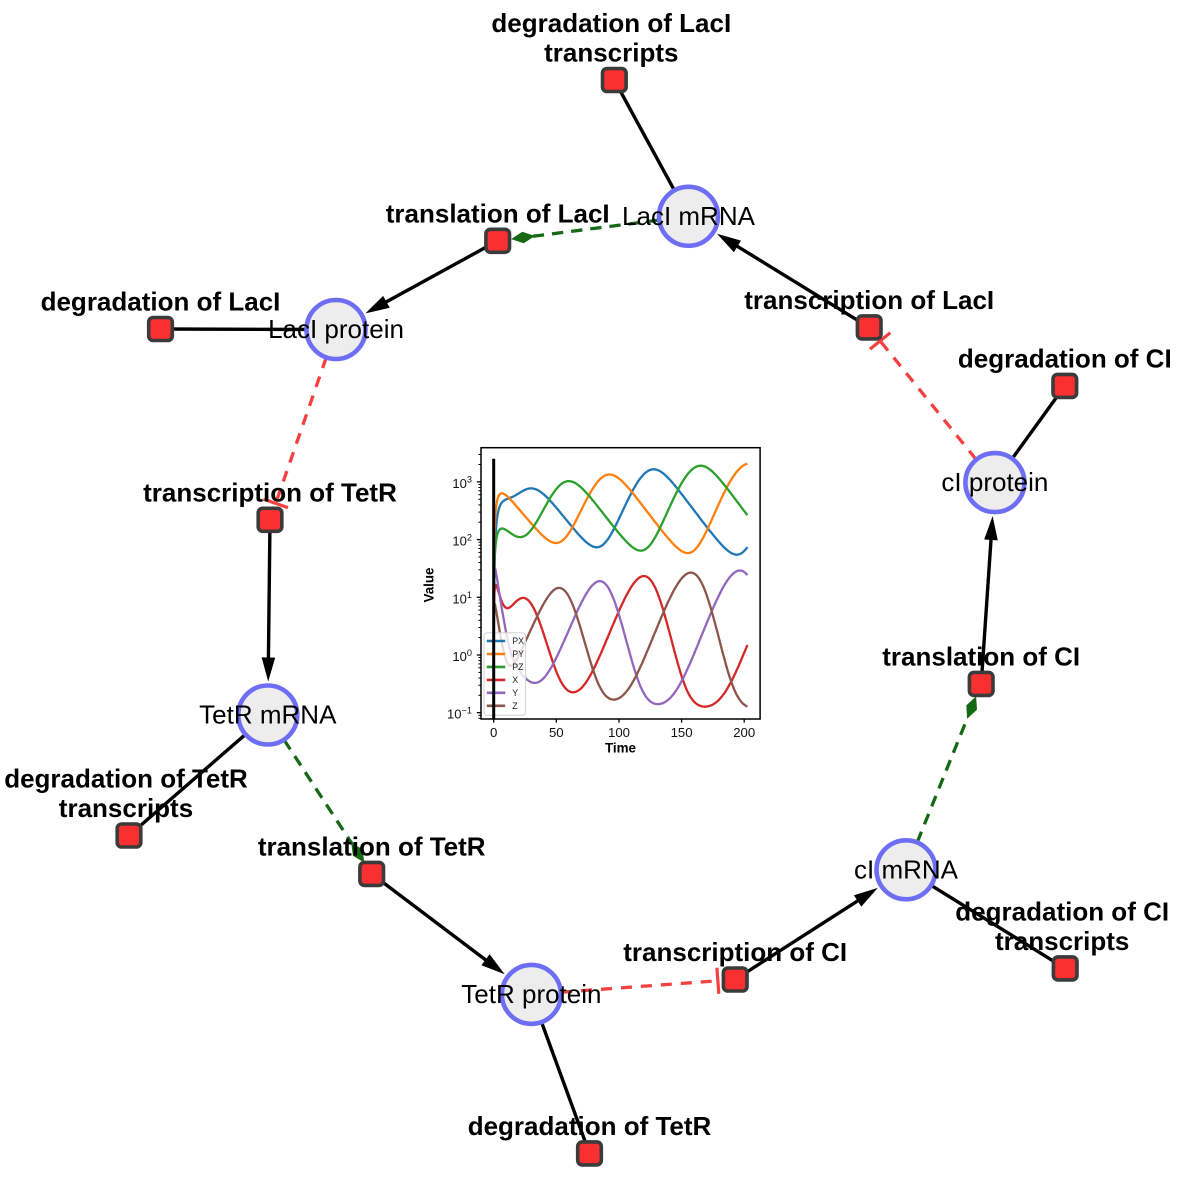 This screenshot has height=1200, width=1189. Describe the element at coordinates (268, 715) in the screenshot. I see `svg-text: TetR mRNA` at that location.